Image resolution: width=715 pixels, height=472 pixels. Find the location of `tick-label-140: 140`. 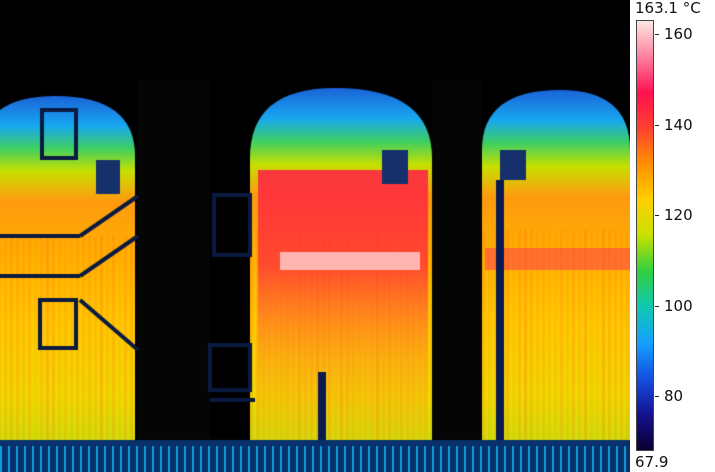

tick-label-140: 140 is located at coordinates (678, 125).